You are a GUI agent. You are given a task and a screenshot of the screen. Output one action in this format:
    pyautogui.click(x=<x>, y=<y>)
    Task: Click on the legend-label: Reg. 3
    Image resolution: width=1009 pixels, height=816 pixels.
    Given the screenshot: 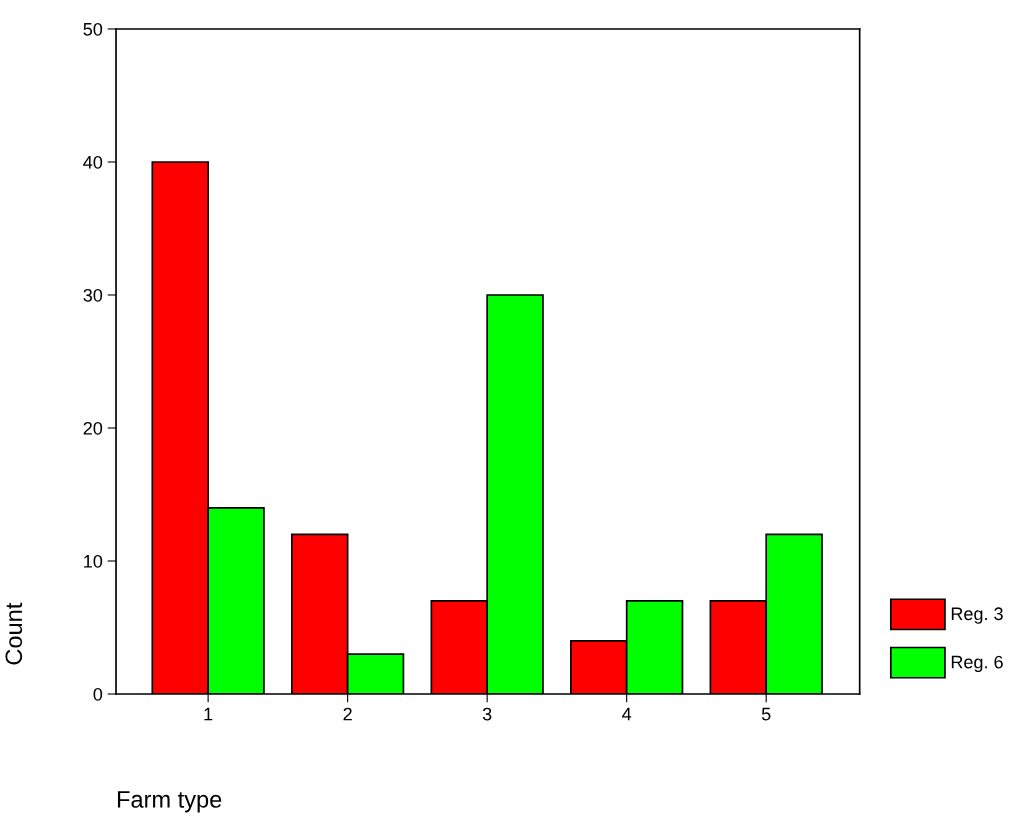 What is the action you would take?
    pyautogui.click(x=977, y=615)
    